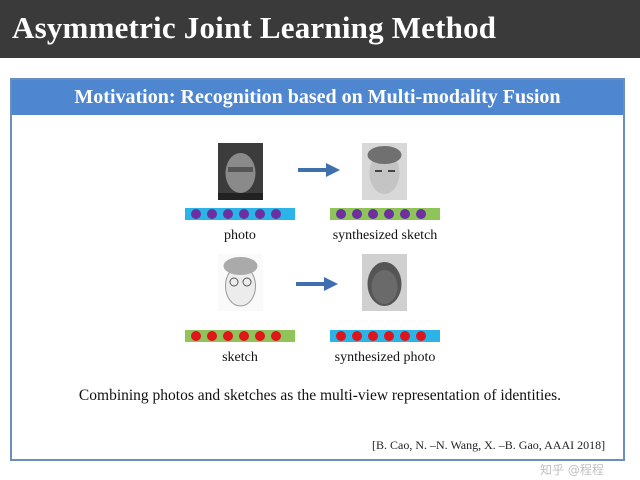 Image resolution: width=640 pixels, height=480 pixels. What do you see at coordinates (385, 357) in the screenshot?
I see `synthesized-photo-label: synthesized photo` at bounding box center [385, 357].